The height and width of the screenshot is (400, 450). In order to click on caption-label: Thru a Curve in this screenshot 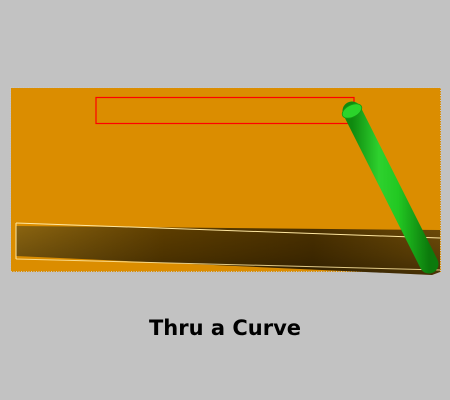, I will do `click(225, 328)`.